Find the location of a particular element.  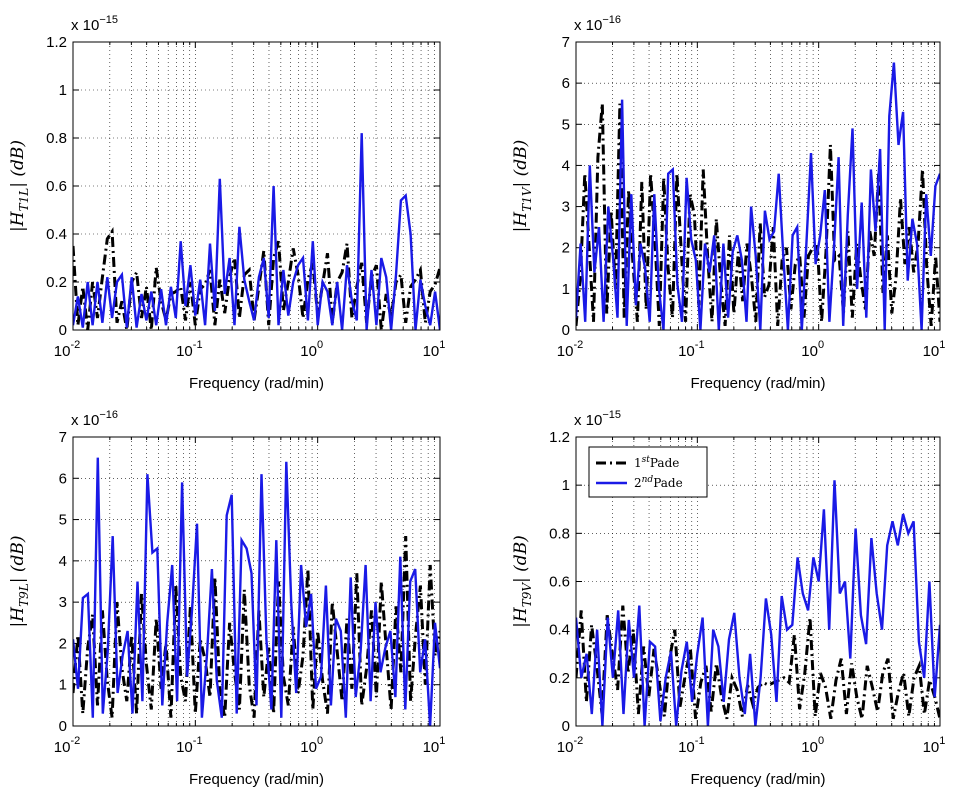

legend: 1stPade 2nd Pade is located at coordinates (648, 472).